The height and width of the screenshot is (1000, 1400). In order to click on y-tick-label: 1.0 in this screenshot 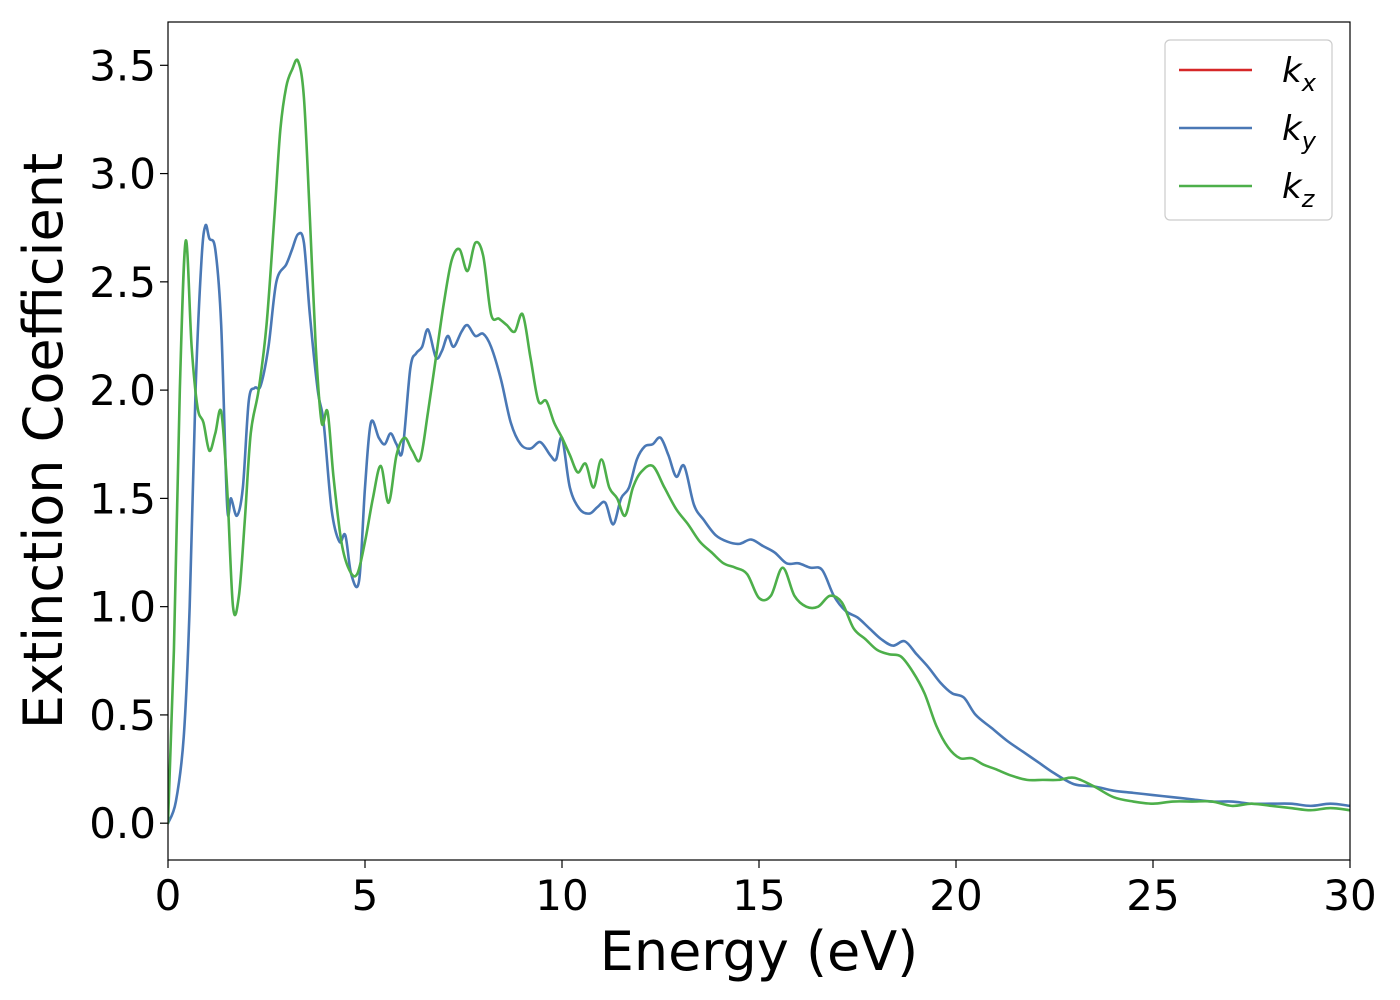, I will do `click(122, 607)`.